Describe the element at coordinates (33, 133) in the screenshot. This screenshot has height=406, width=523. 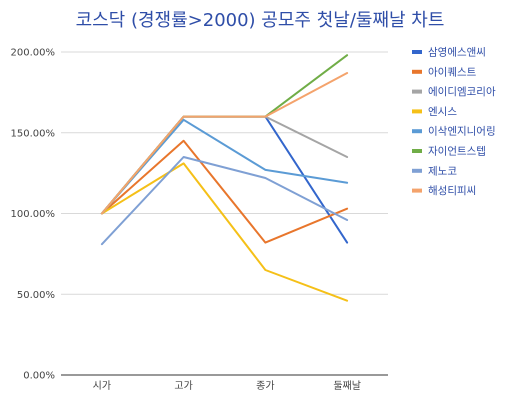
I see `y-tick-label: 150.00%` at that location.